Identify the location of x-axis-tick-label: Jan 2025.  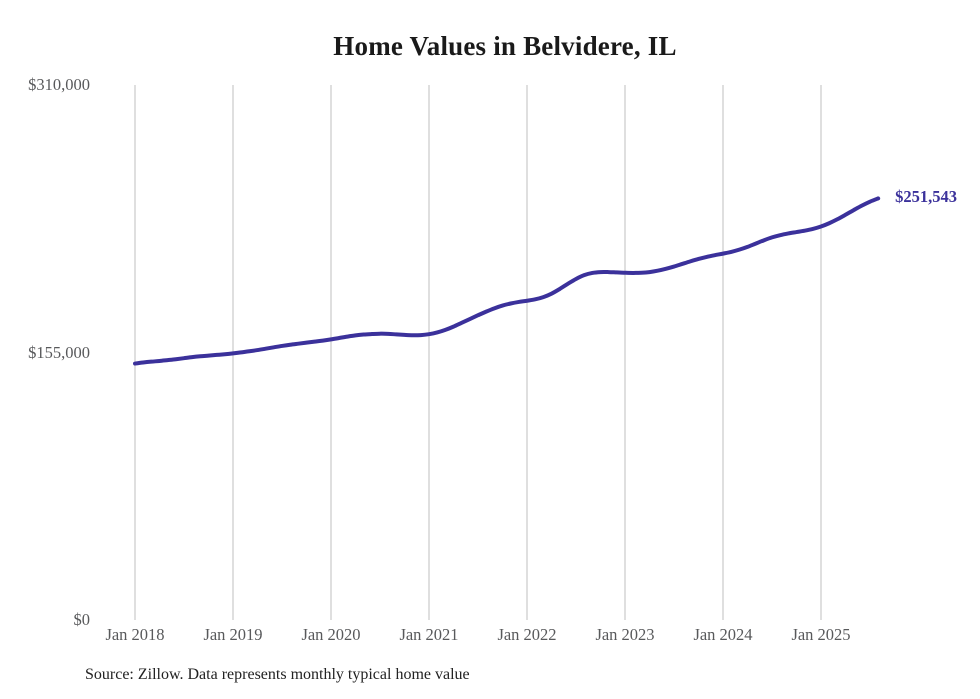
(821, 634).